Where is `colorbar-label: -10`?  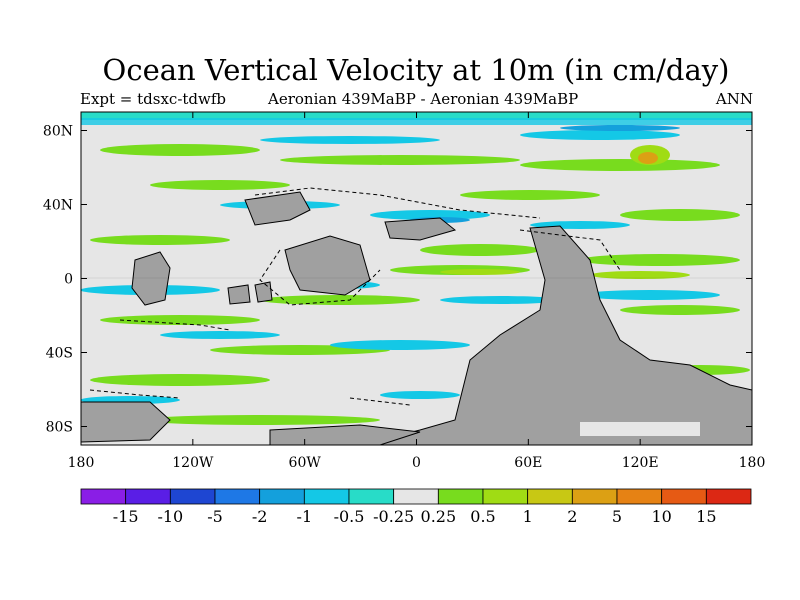
colorbar-label: -10 is located at coordinates (170, 516).